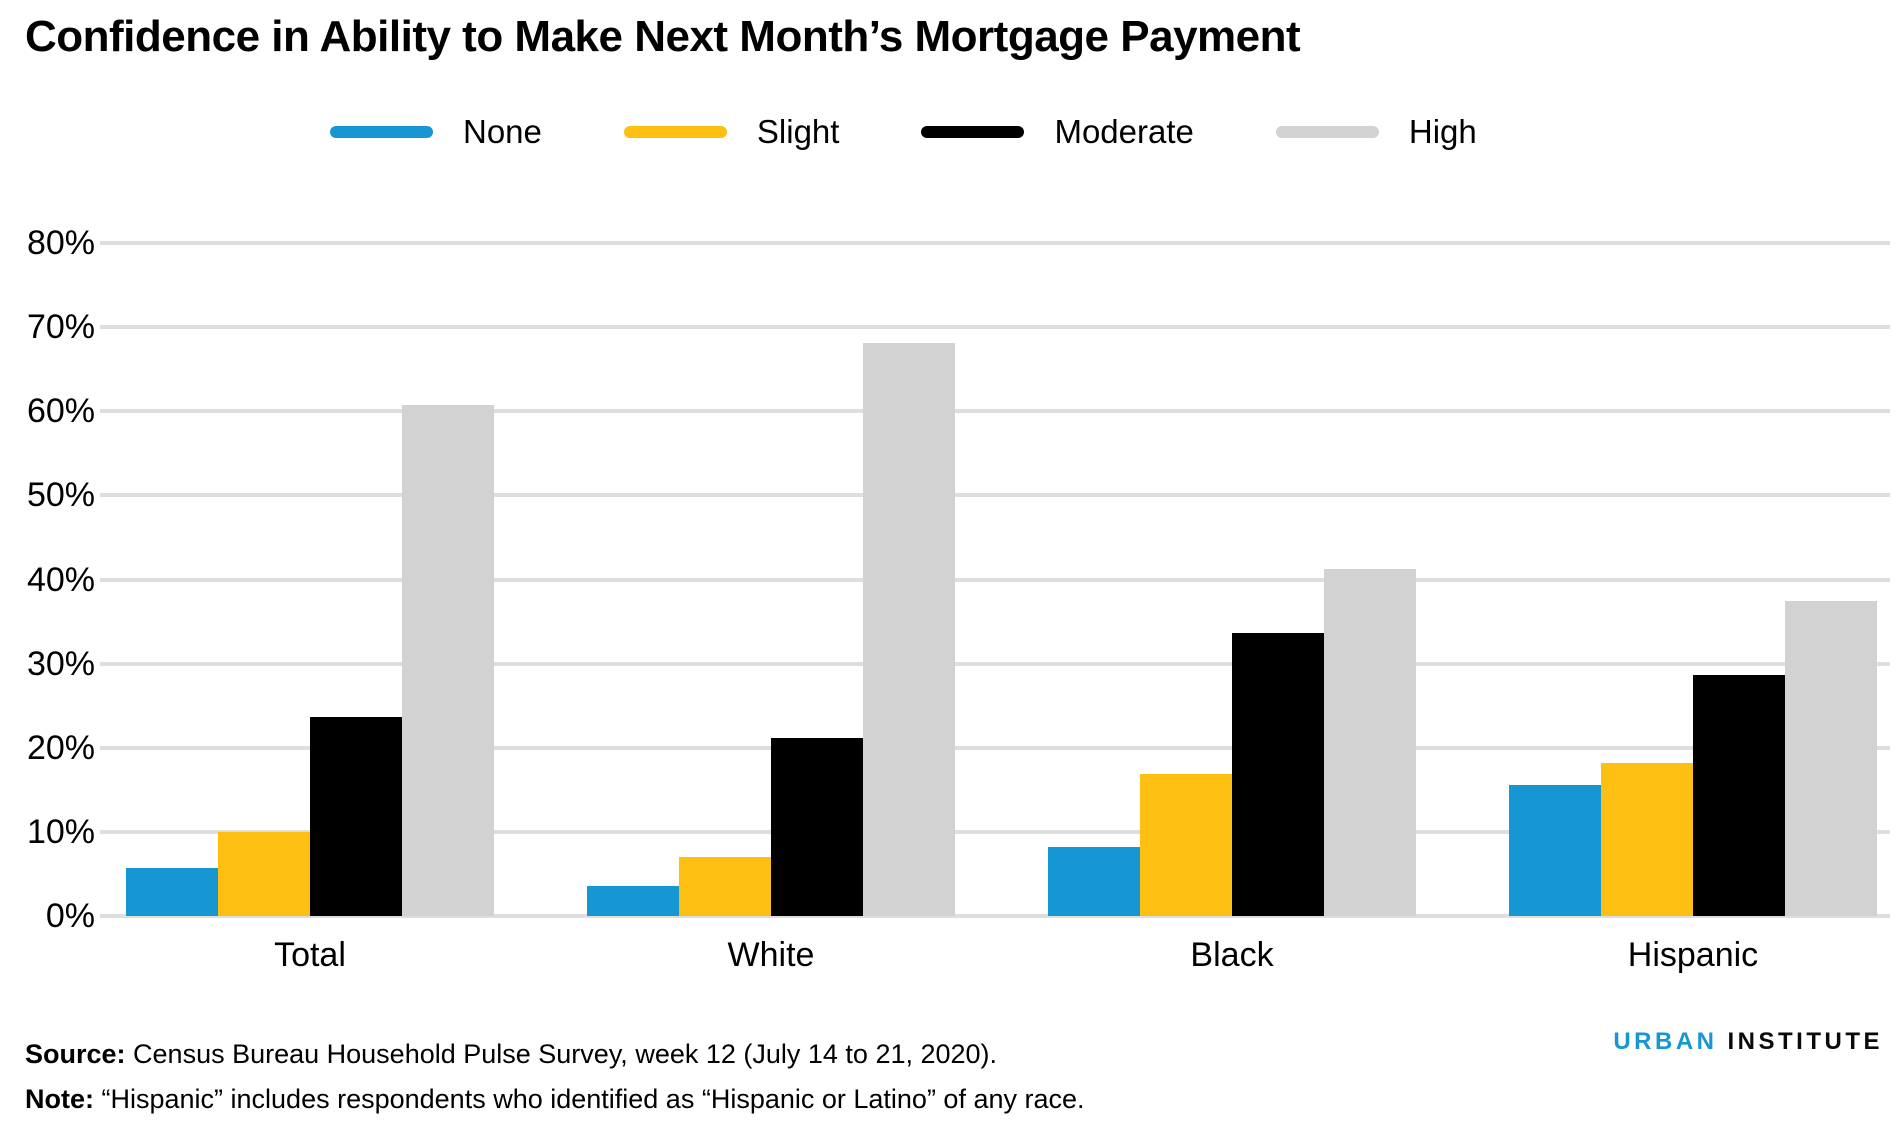 The height and width of the screenshot is (1128, 1903). Describe the element at coordinates (1693, 955) in the screenshot. I see `x-category-hispanic: Hispanic` at that location.